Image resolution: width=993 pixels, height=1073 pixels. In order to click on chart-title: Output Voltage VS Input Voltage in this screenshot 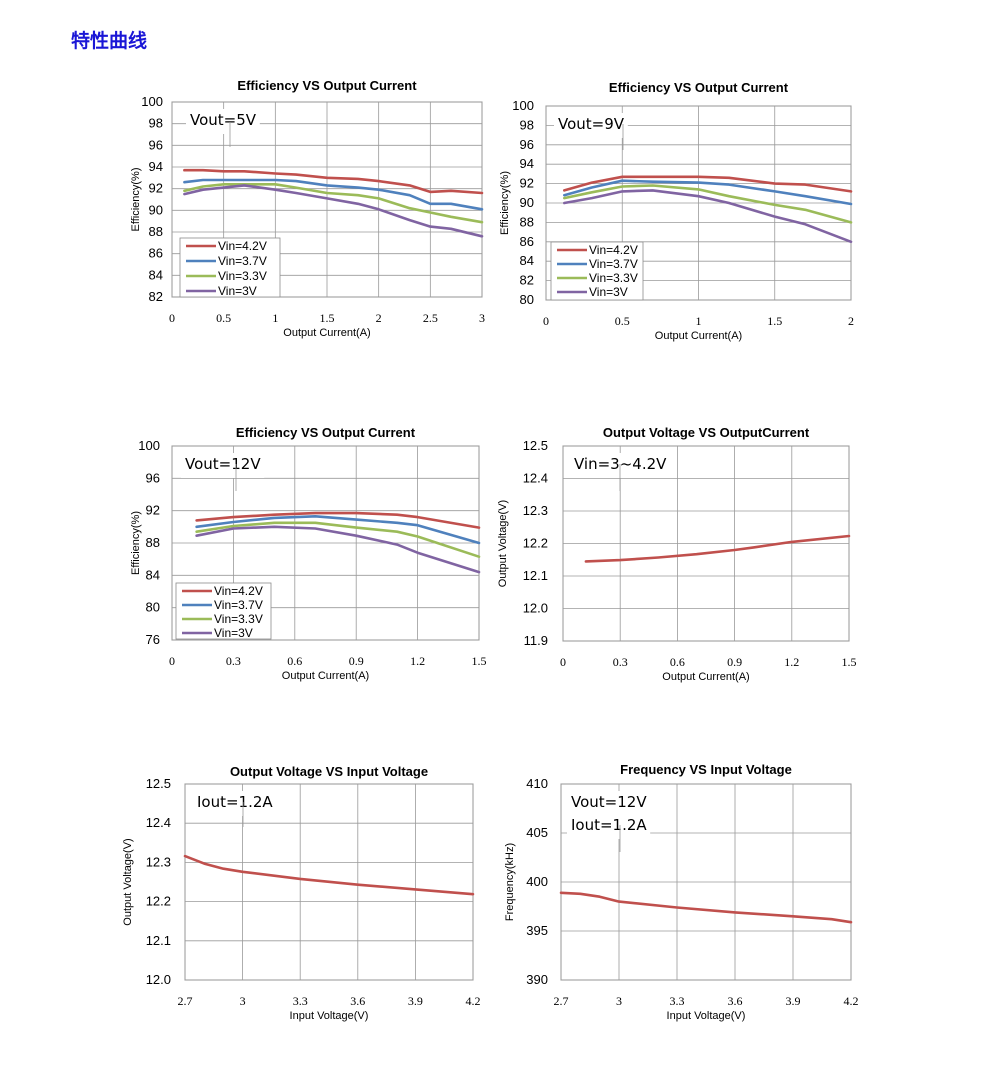, I will do `click(329, 771)`.